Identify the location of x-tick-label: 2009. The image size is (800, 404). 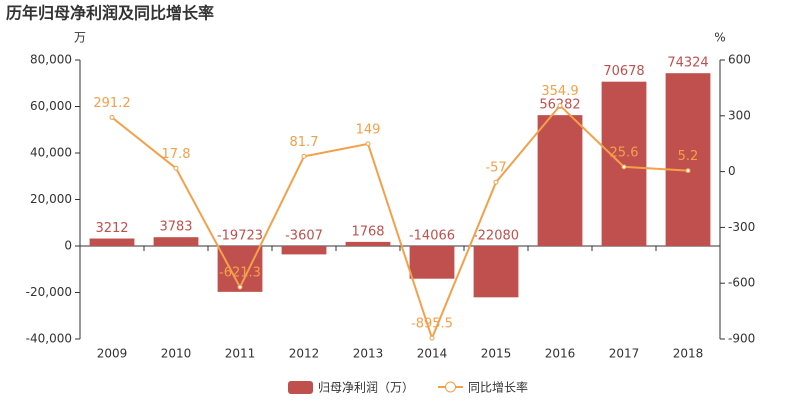
(112, 354).